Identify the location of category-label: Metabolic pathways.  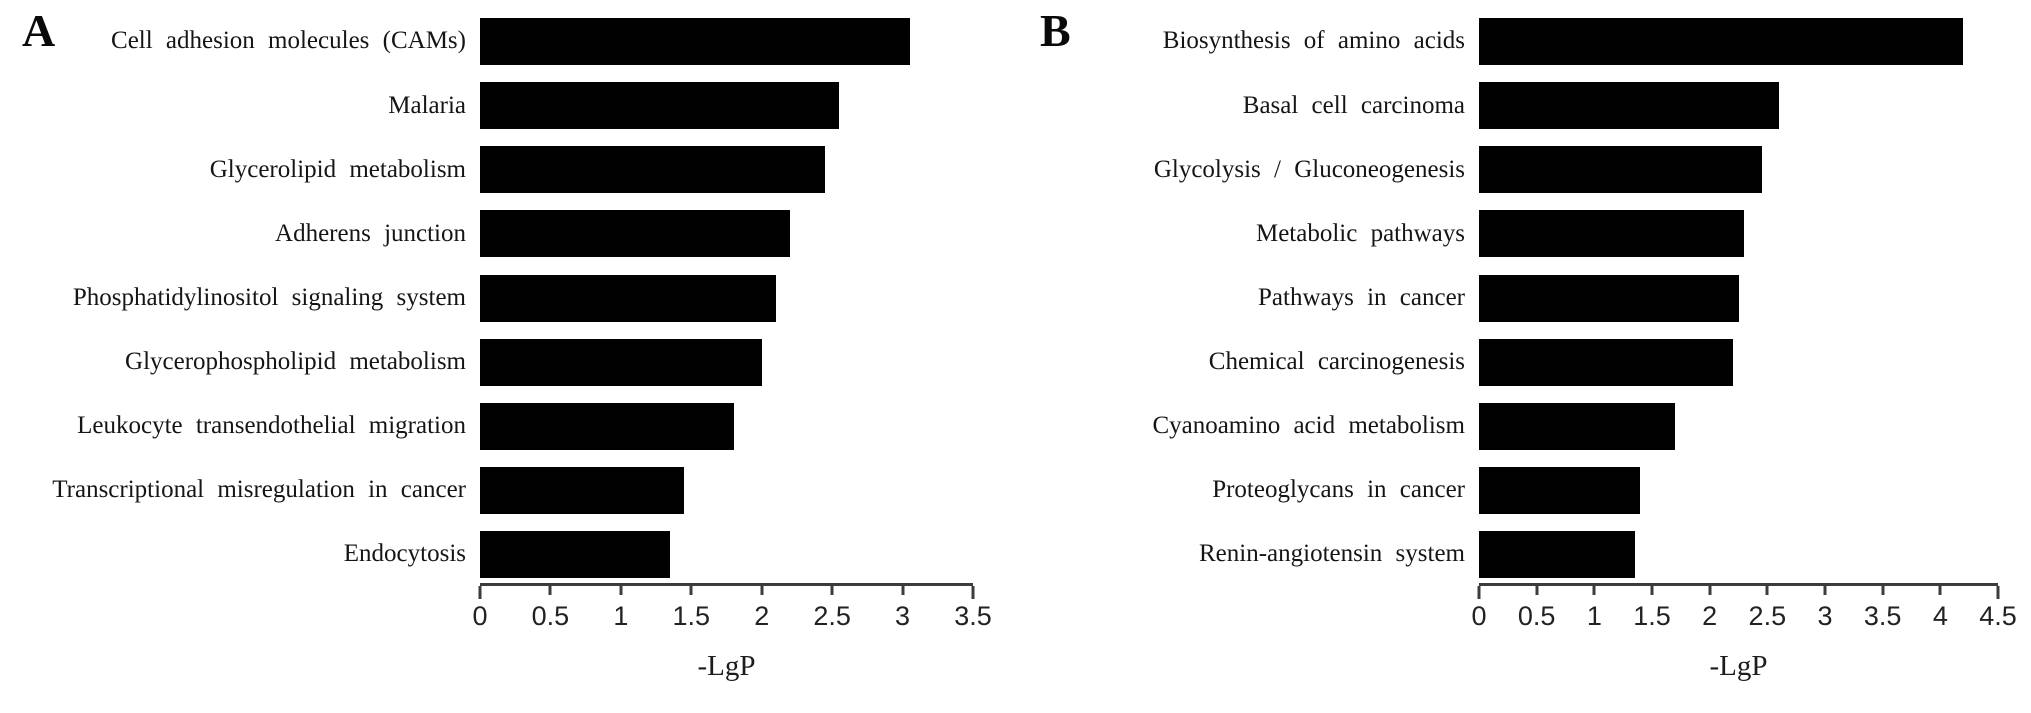
(1360, 233).